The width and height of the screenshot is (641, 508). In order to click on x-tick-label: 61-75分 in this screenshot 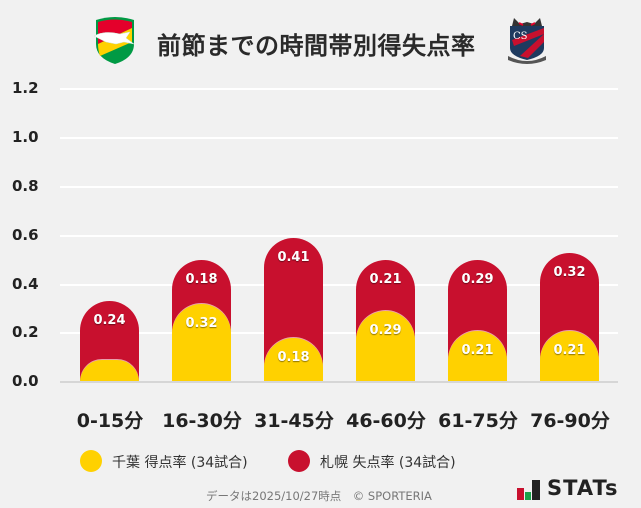, I will do `click(478, 421)`.